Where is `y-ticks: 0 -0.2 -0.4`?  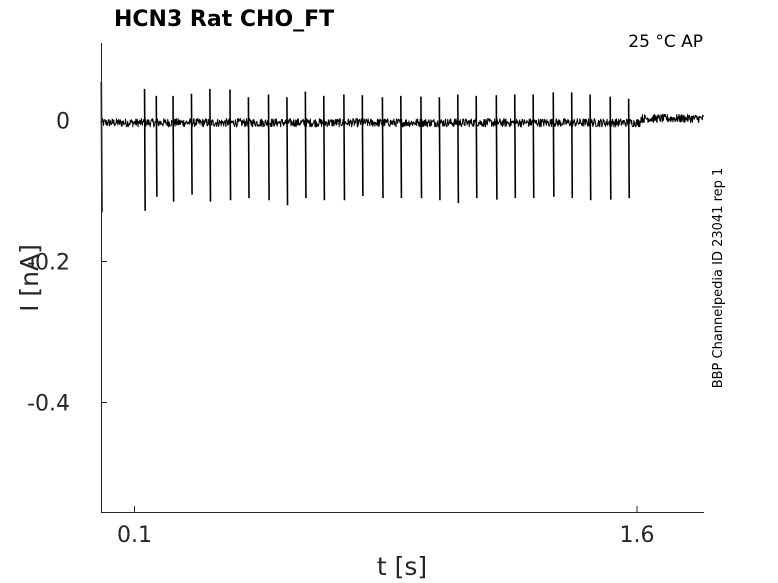
y-ticks: 0 -0.2 -0.4 is located at coordinates (67, 263).